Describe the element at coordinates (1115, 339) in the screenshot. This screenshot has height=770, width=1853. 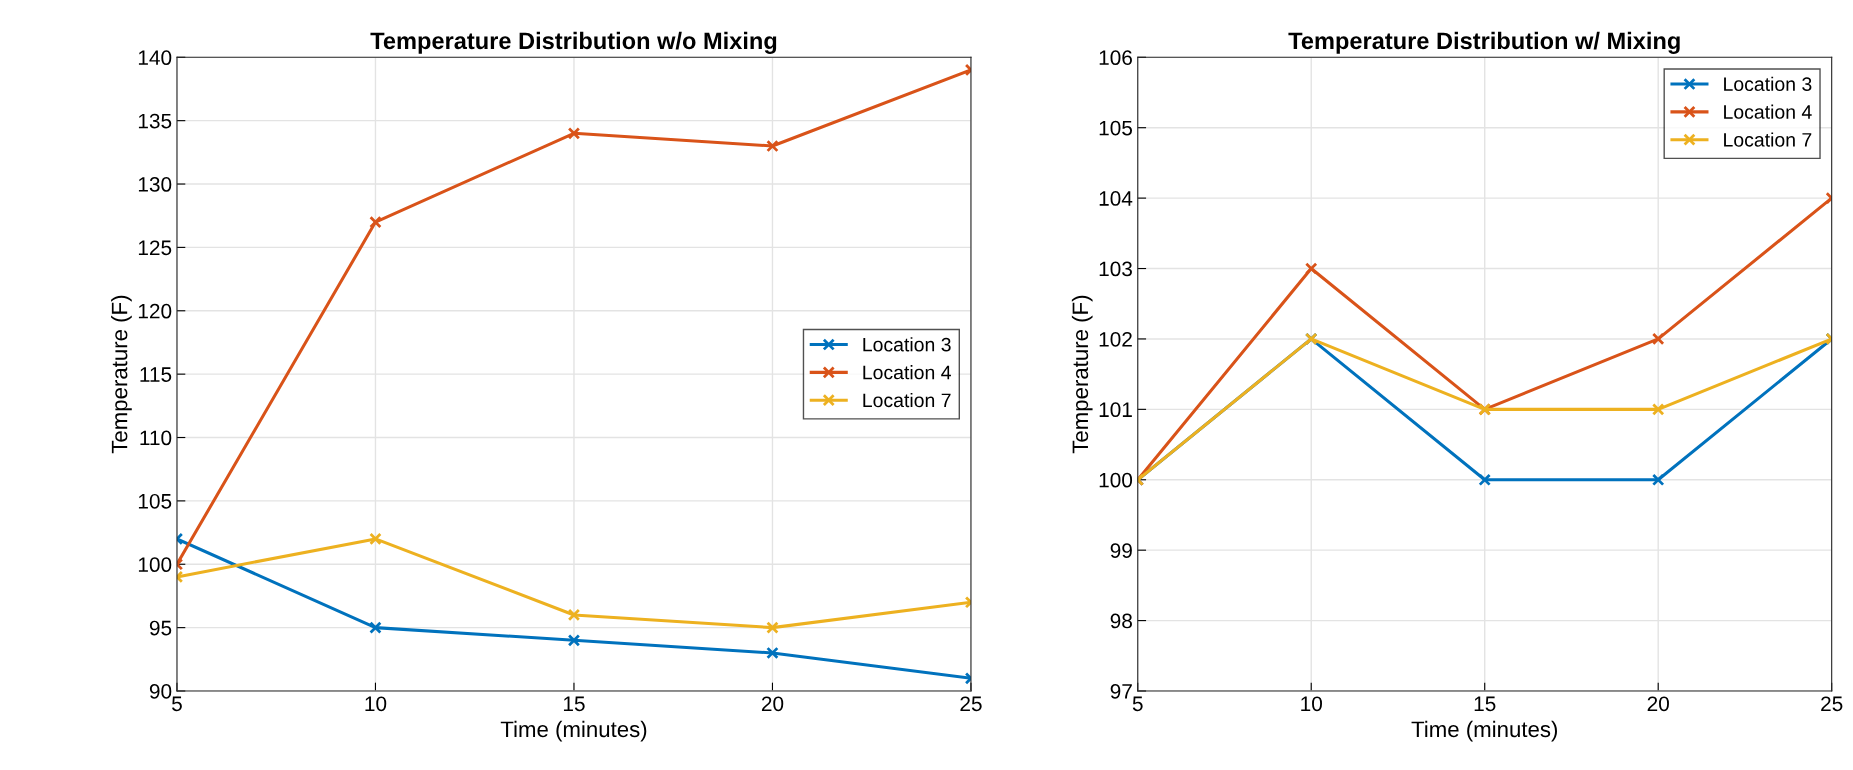
I see `y-tick-label: 102` at that location.